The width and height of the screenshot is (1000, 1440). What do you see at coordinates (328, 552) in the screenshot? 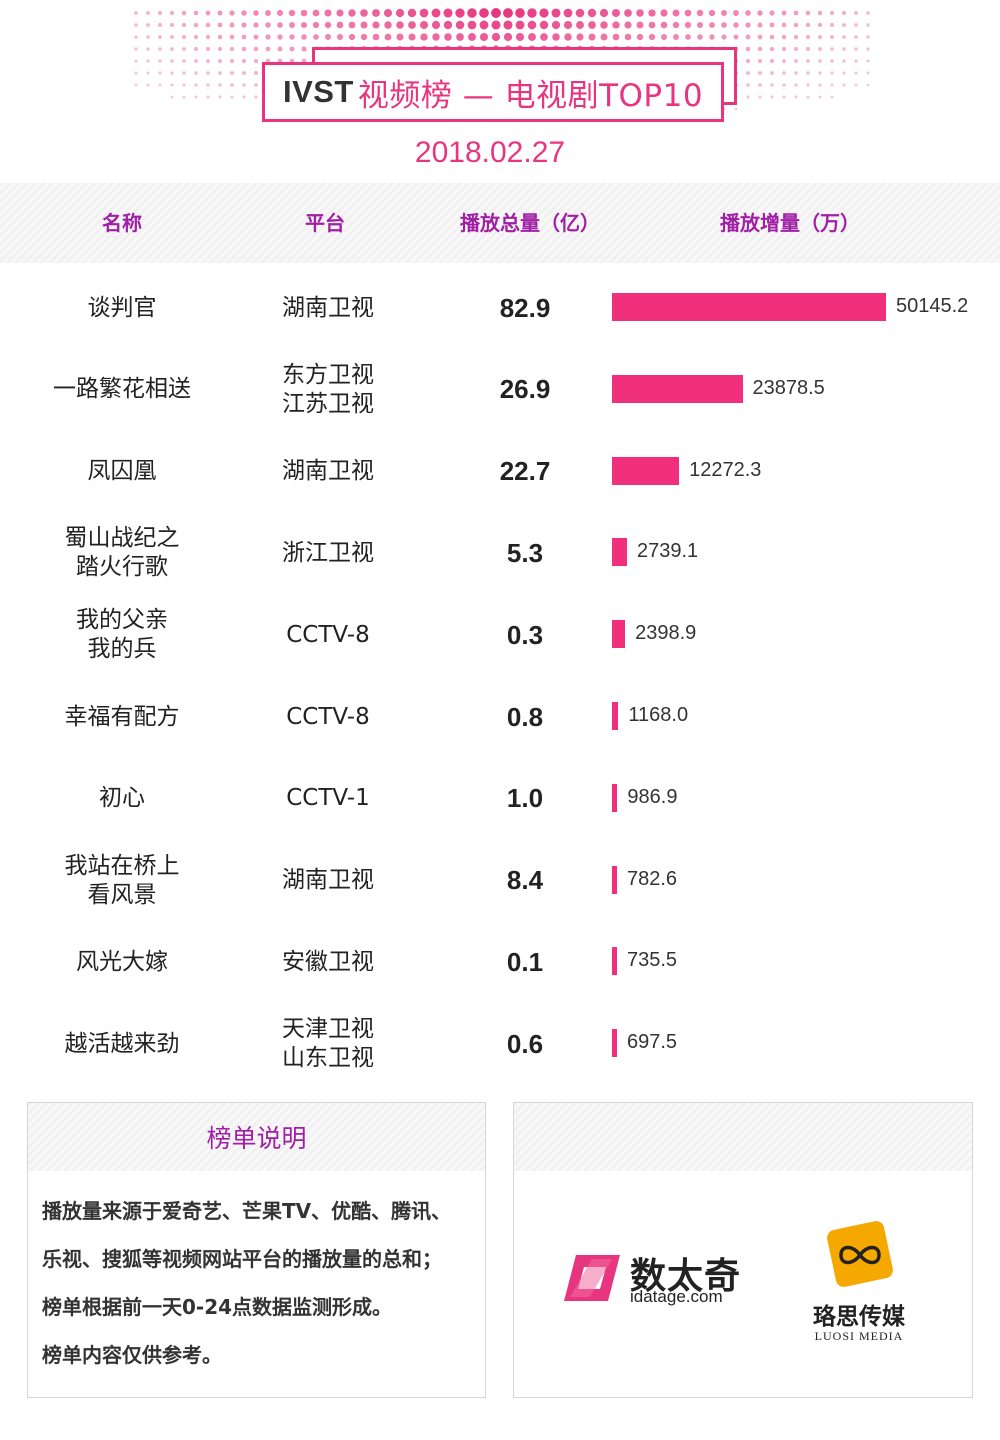
I see `platform-line: 浙江卫视` at bounding box center [328, 552].